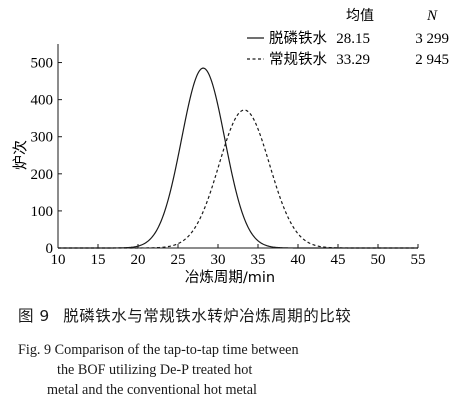 This screenshot has width=462, height=417. What do you see at coordinates (42, 64) in the screenshot?
I see `y-tick-label: 500` at bounding box center [42, 64].